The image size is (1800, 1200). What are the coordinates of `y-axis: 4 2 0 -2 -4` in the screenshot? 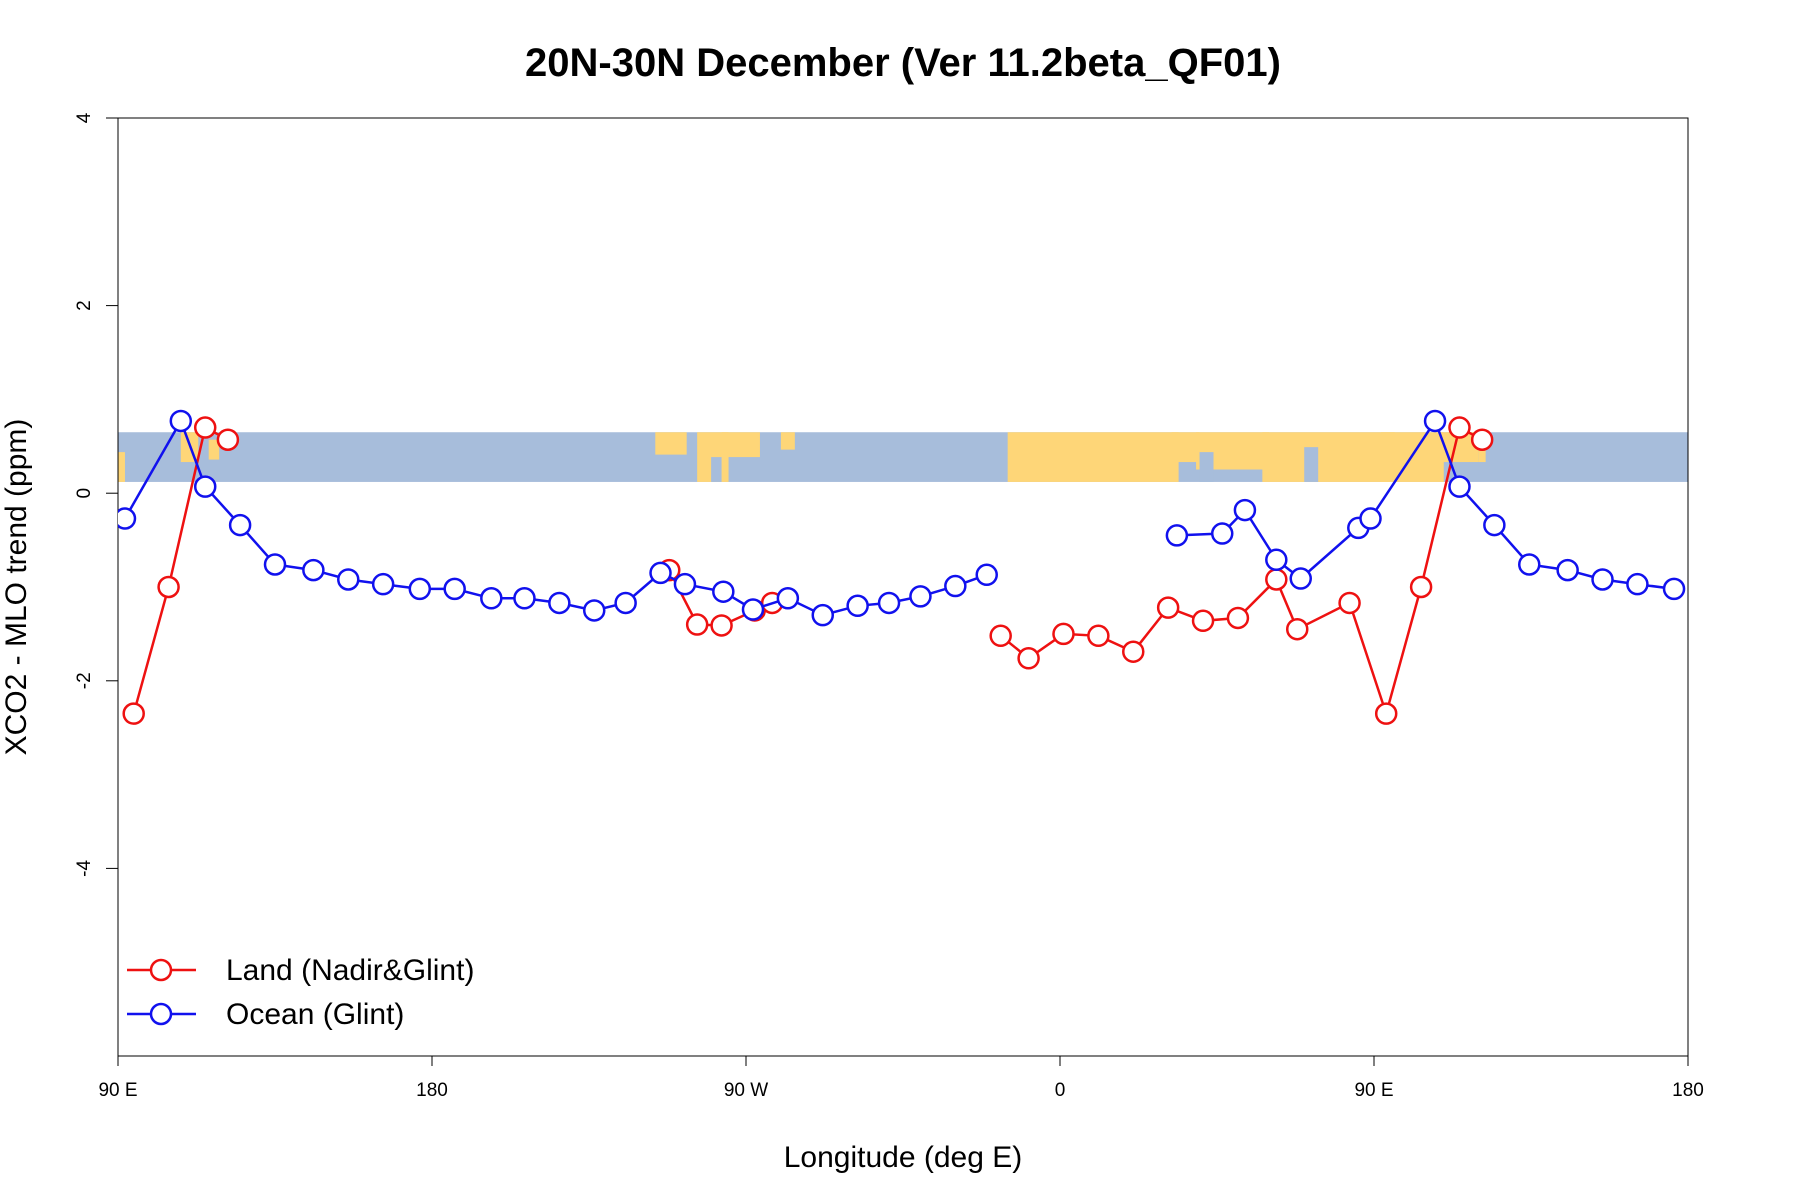 It's located at (96, 494).